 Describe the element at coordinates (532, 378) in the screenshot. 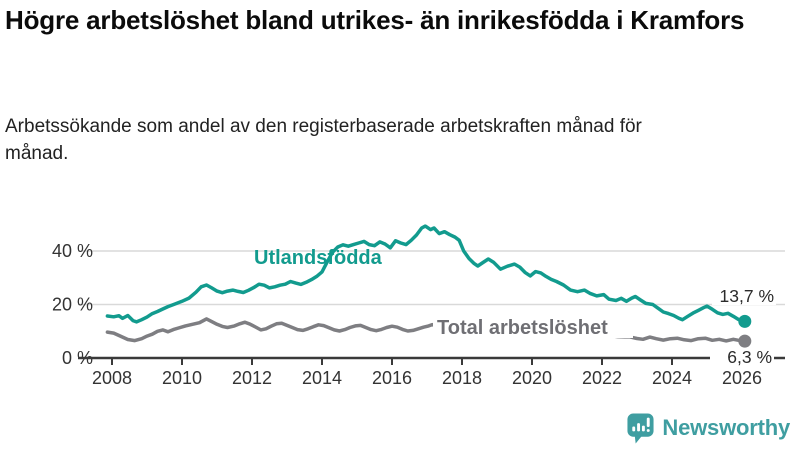

I see `x-tick-label: 2020` at that location.